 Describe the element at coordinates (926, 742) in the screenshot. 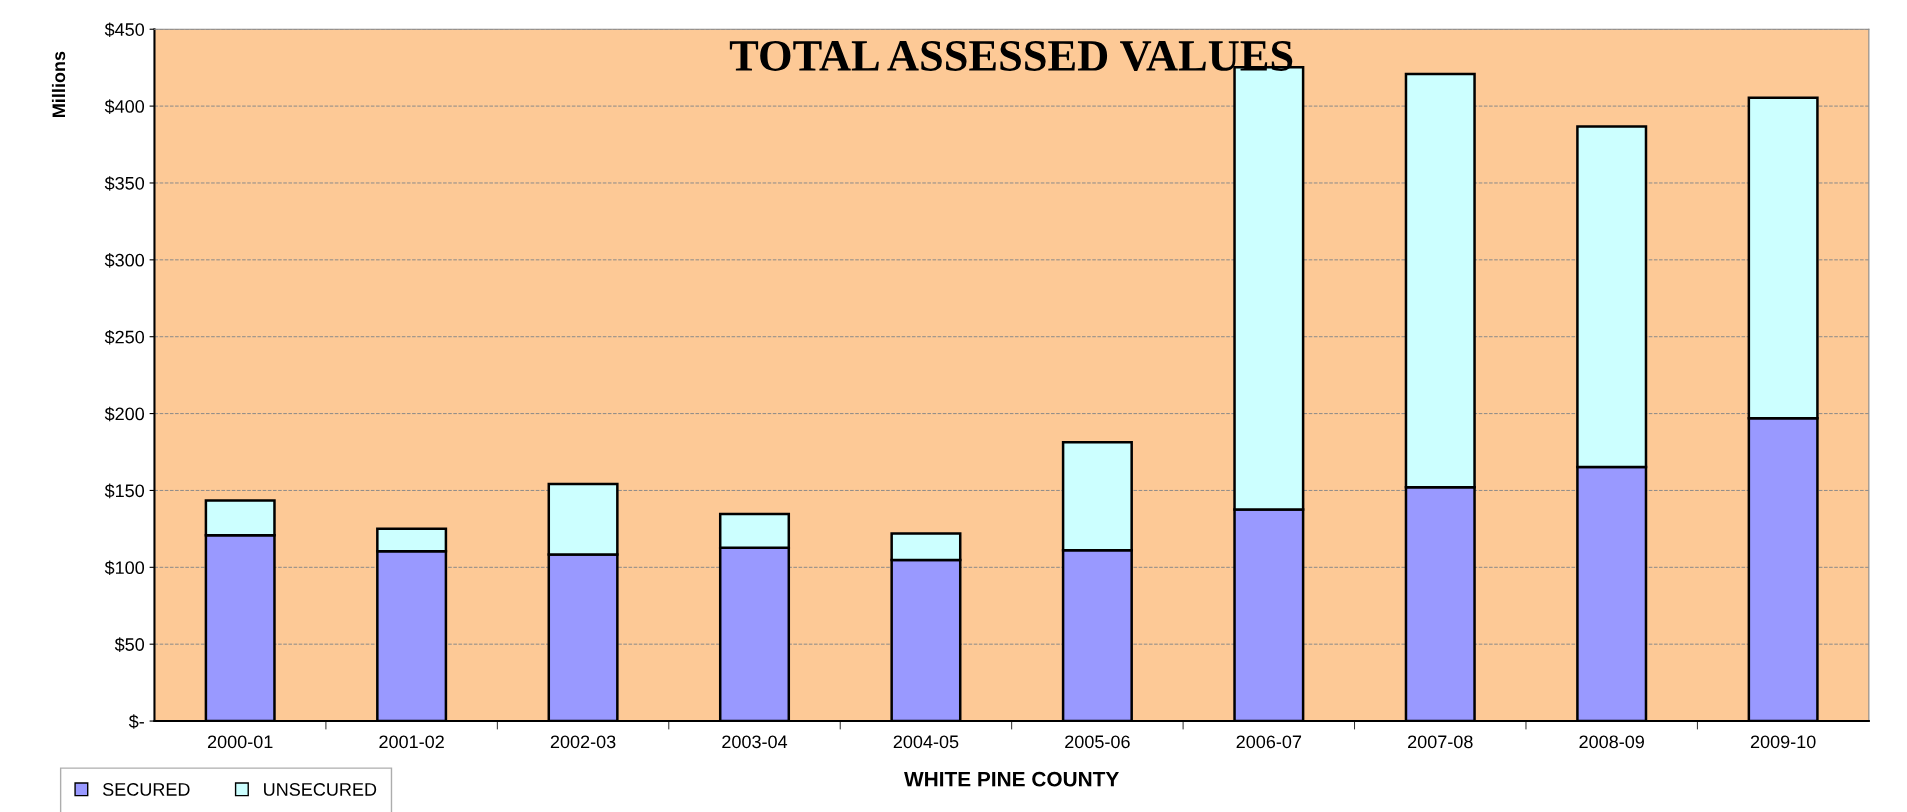

I see `x-tick-label: 2004-05` at that location.